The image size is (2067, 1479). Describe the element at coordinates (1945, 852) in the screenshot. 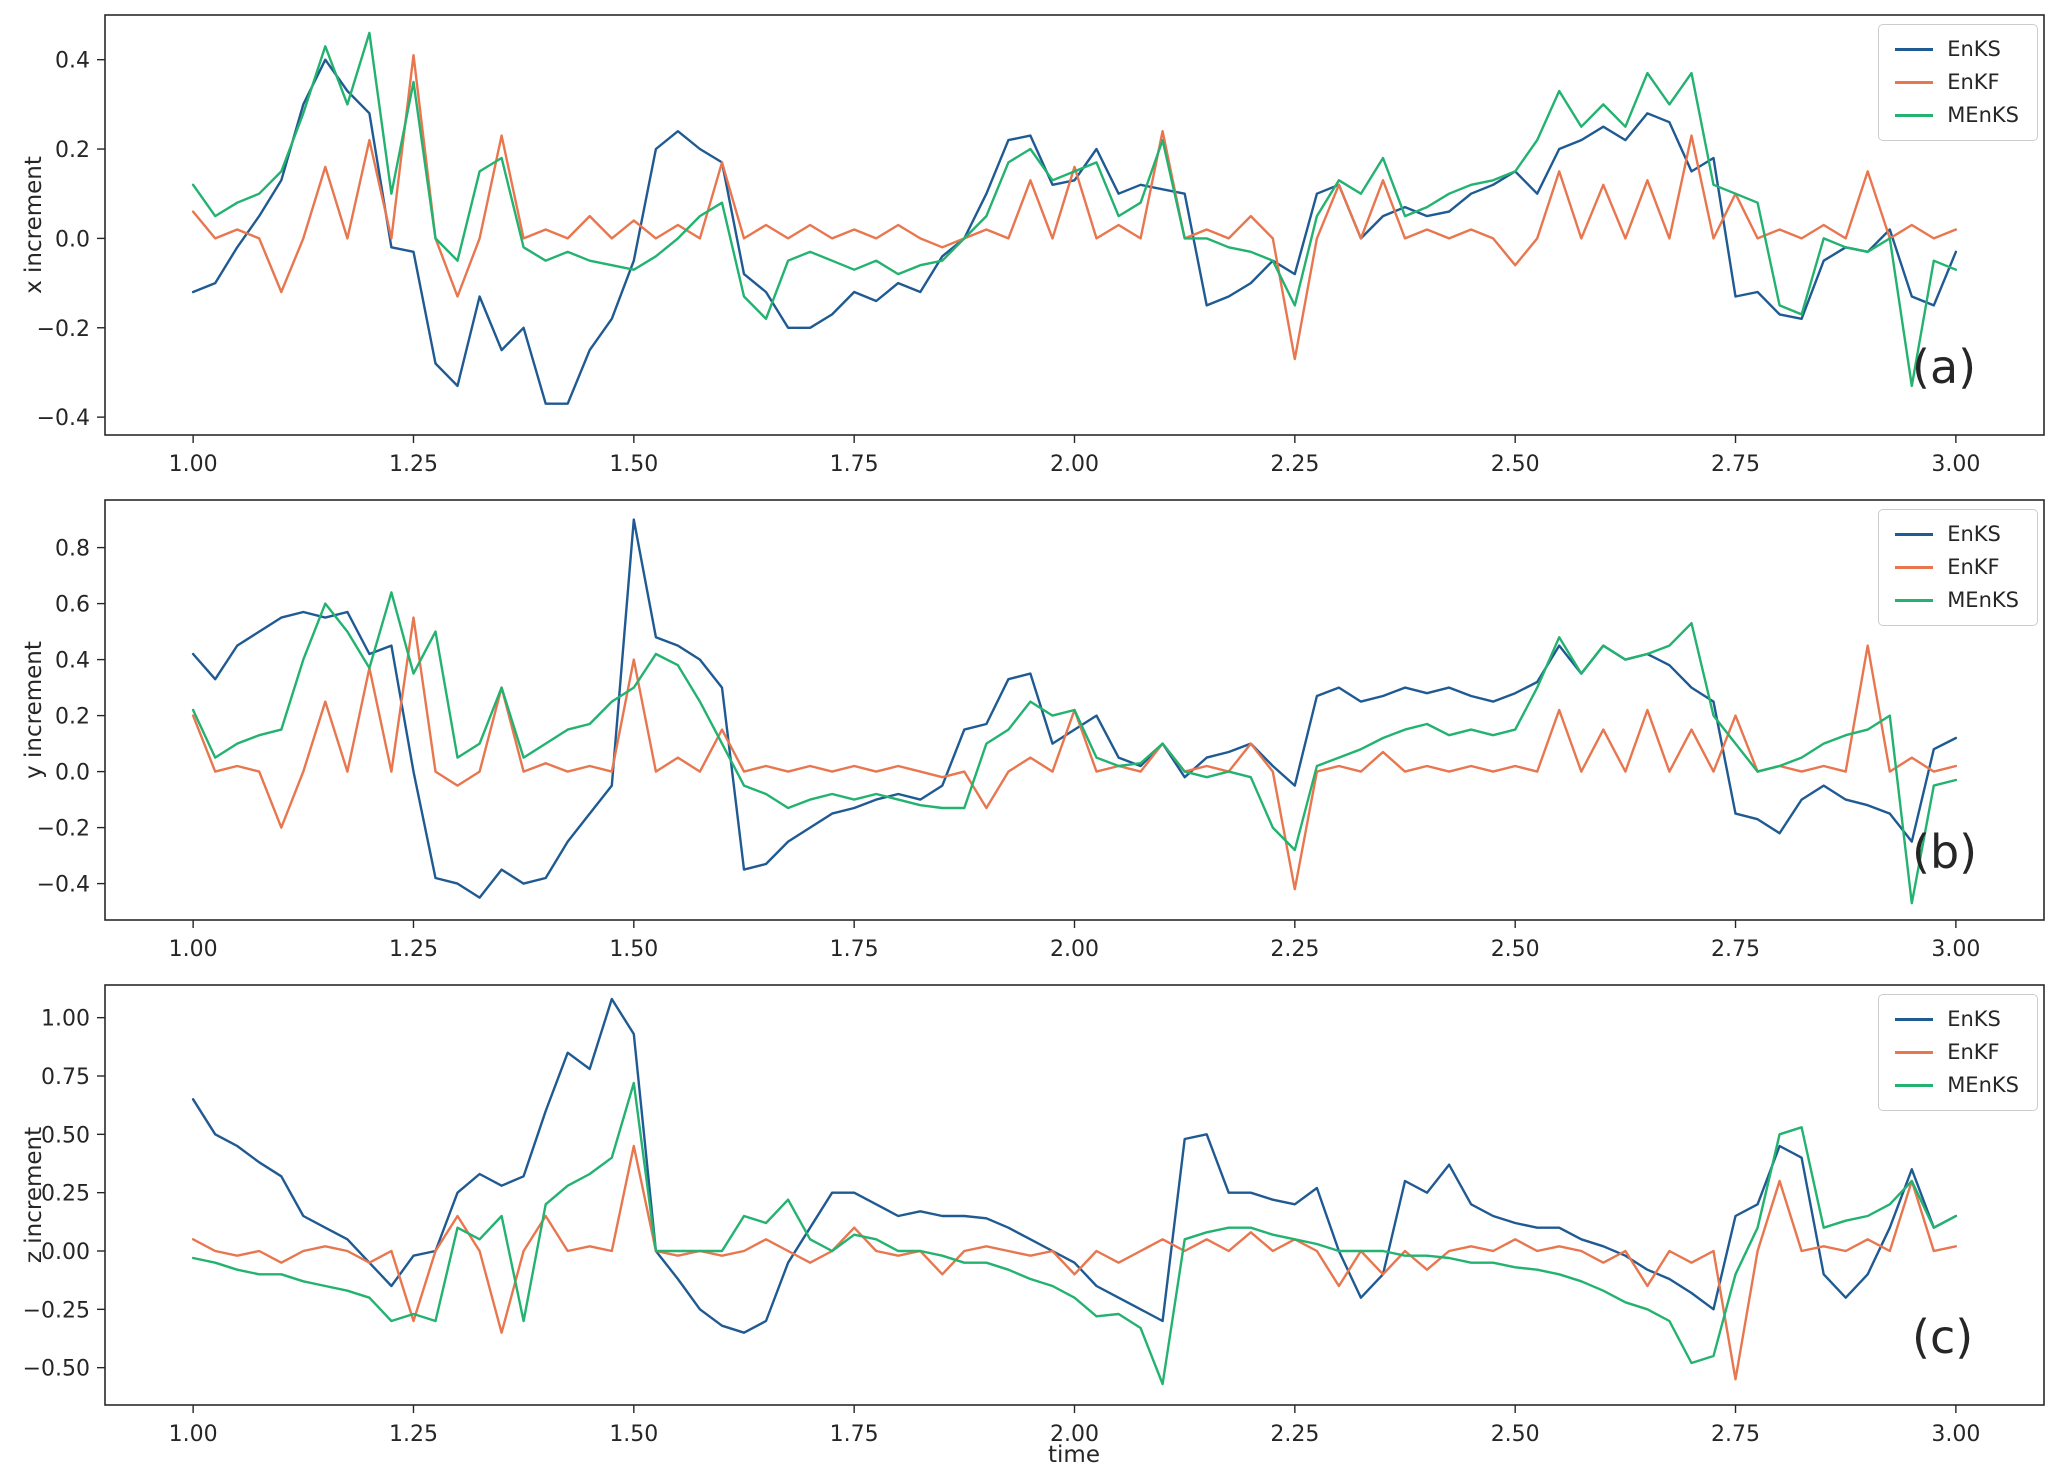

I see `panel-letter-b: (b)` at that location.